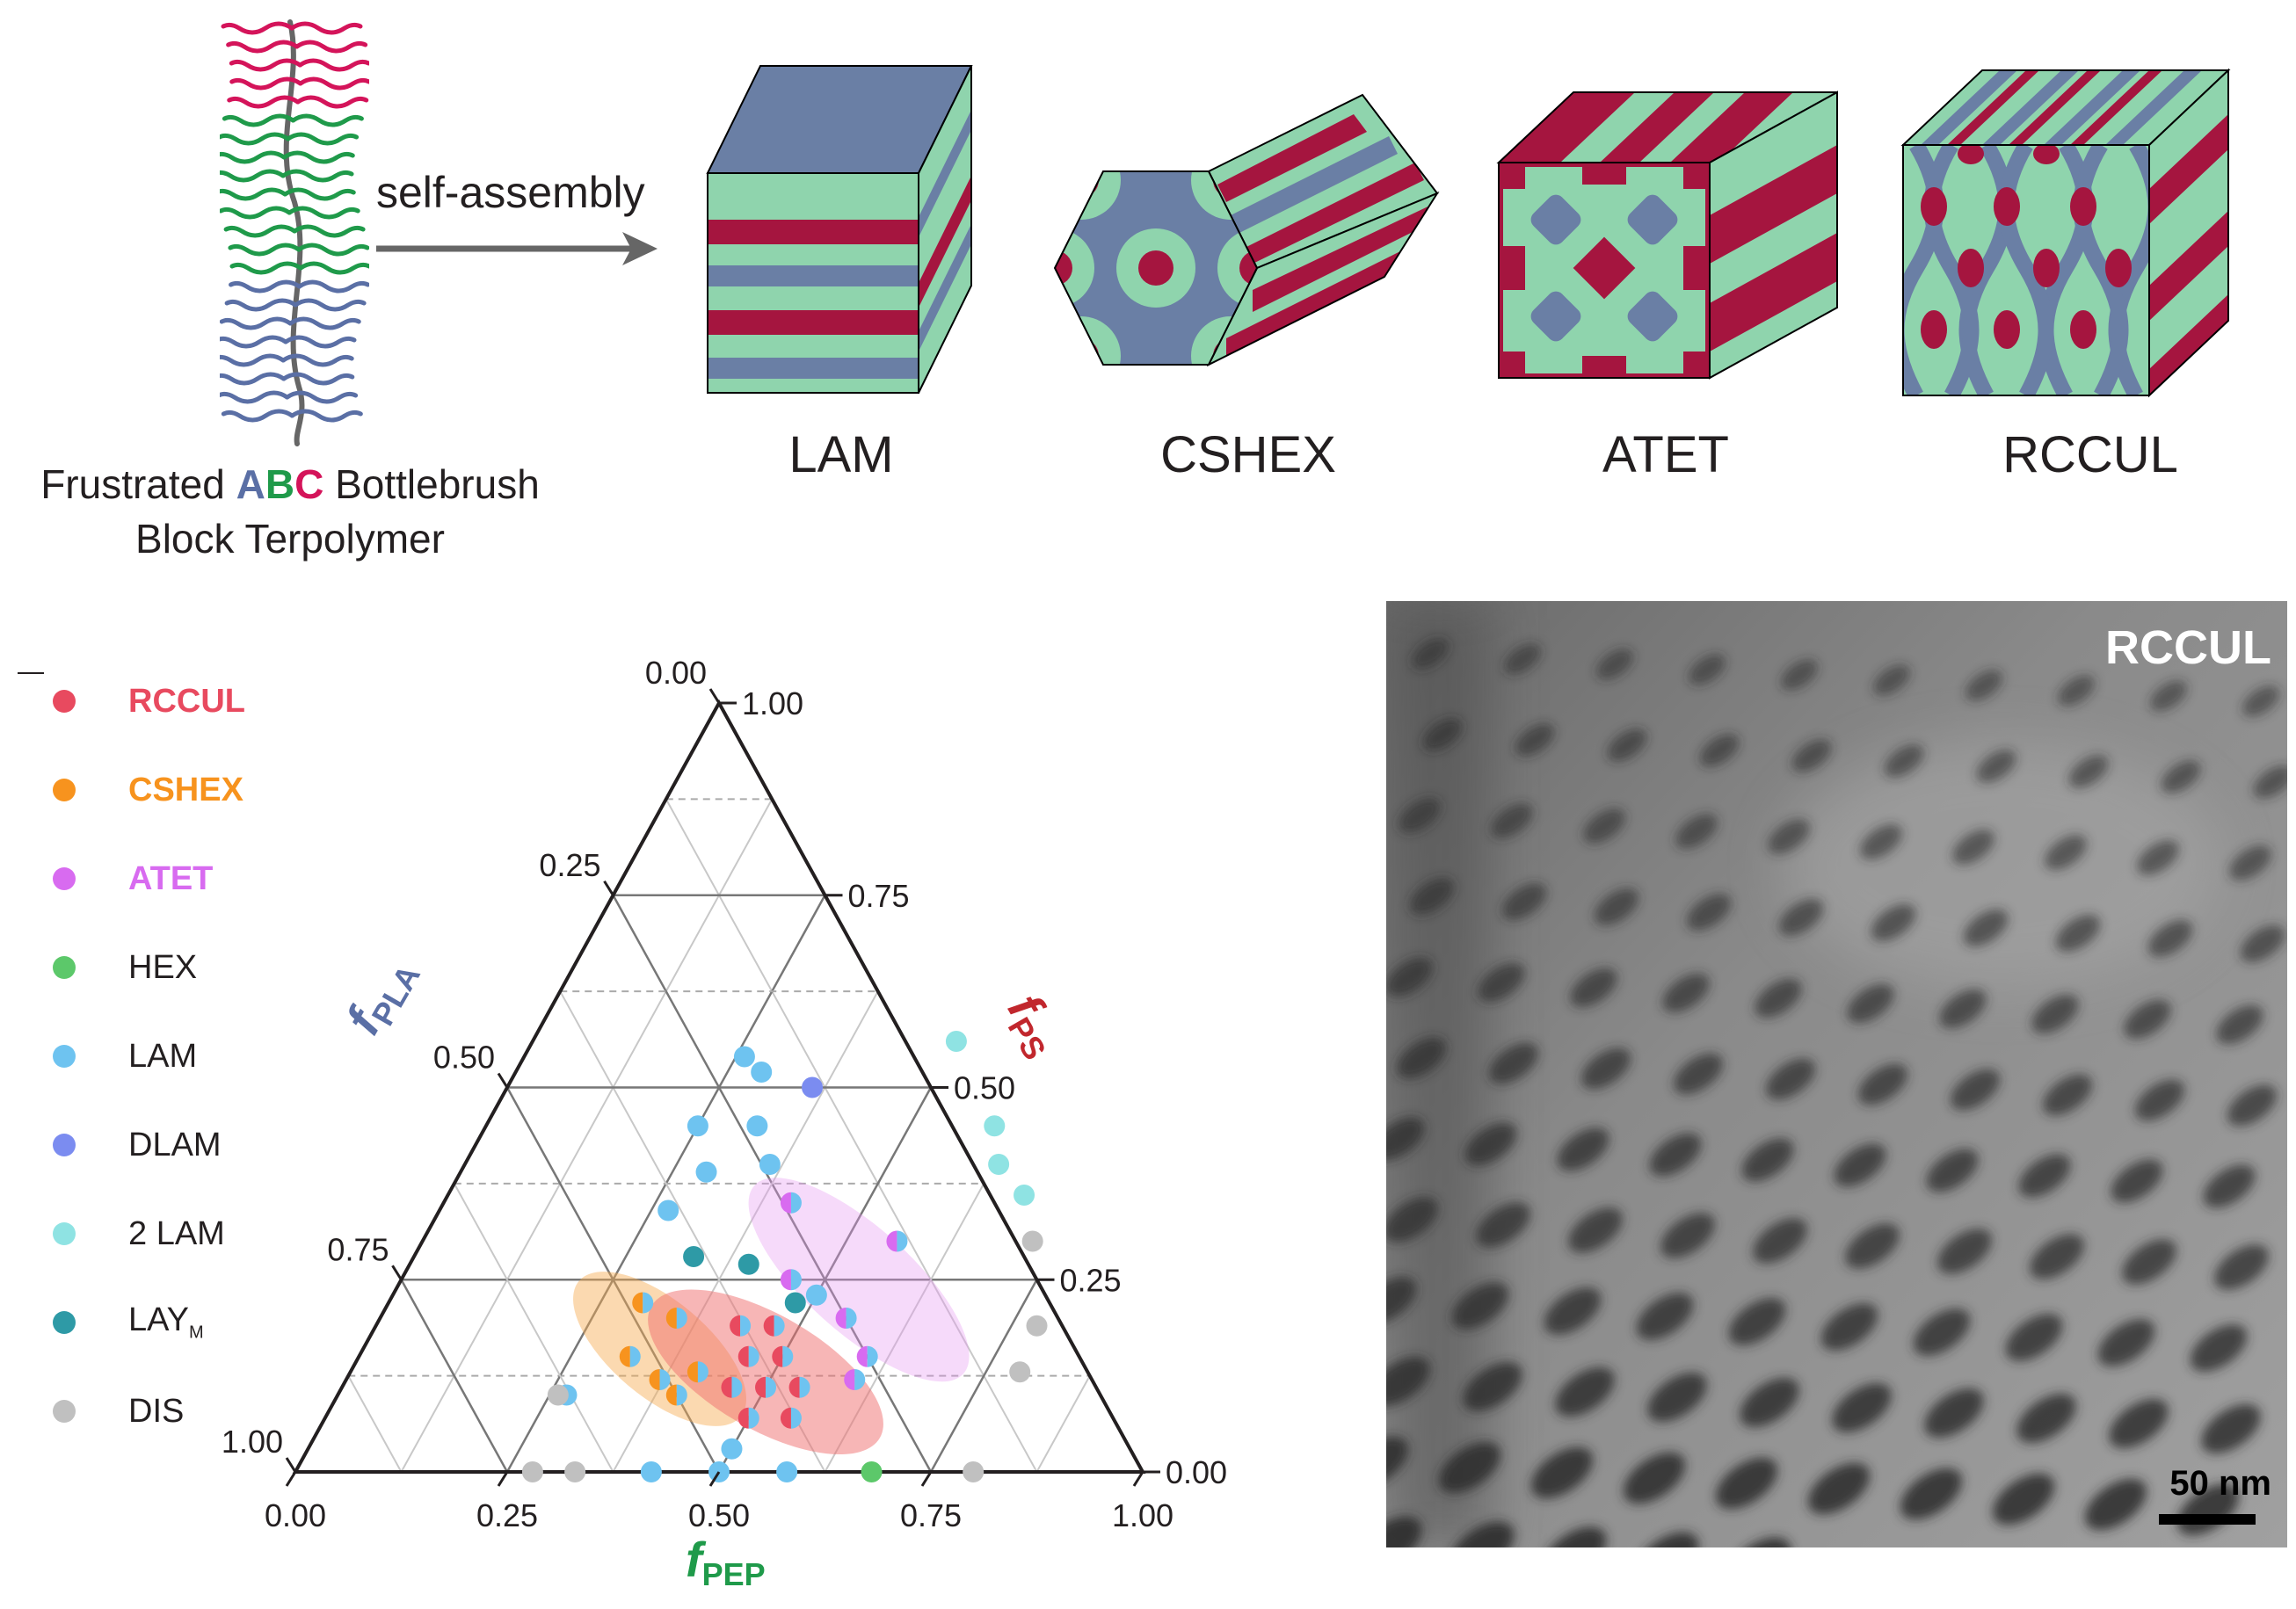  I want to click on scale-bar-label: 50 nm, so click(2220, 1484).